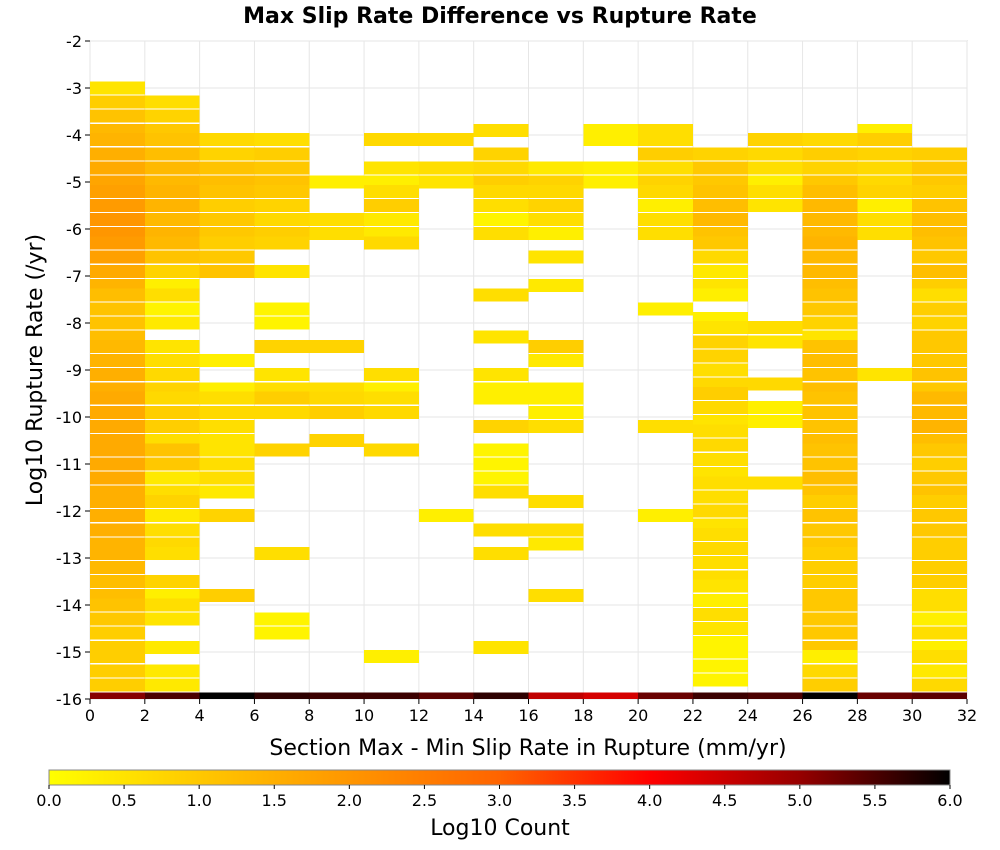 Image resolution: width=1000 pixels, height=850 pixels. Describe the element at coordinates (74, 276) in the screenshot. I see `y-tick-label: -7` at that location.